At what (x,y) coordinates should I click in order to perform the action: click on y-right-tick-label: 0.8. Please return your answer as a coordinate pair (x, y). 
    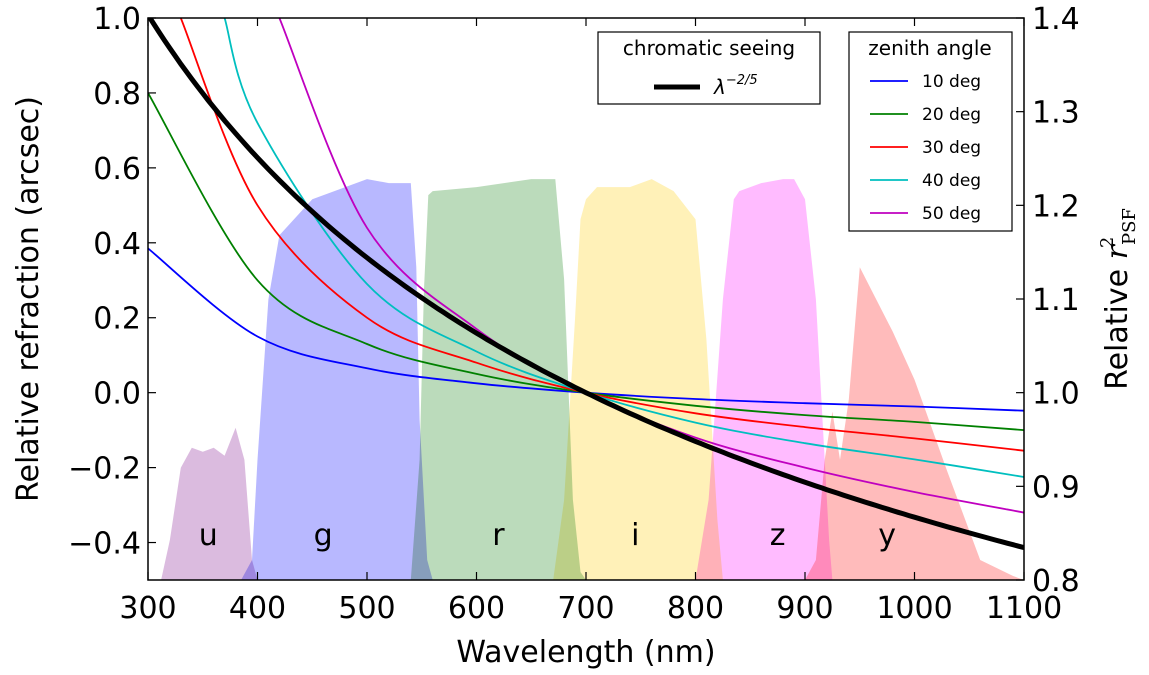
    Looking at the image, I should click on (1056, 581).